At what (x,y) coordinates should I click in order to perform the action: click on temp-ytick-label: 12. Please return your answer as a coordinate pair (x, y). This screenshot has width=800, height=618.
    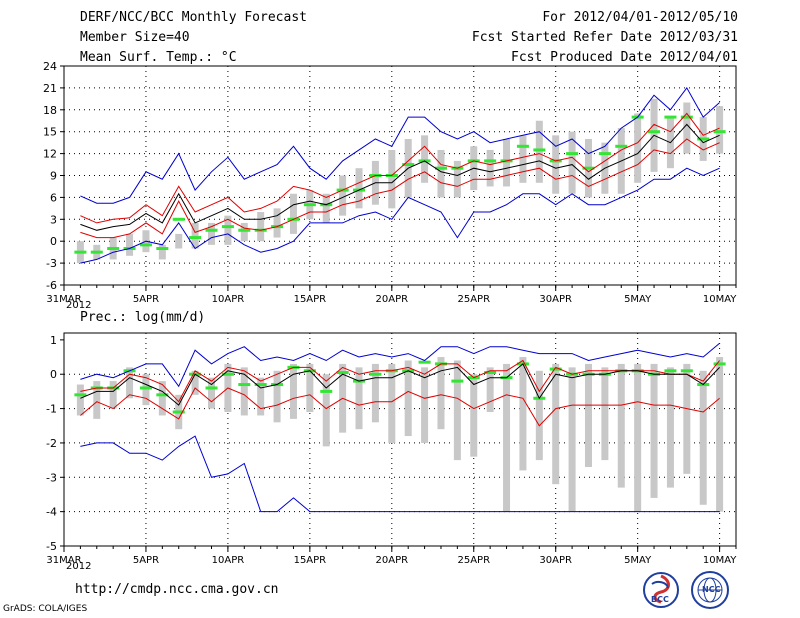
    Looking at the image, I should click on (50, 154).